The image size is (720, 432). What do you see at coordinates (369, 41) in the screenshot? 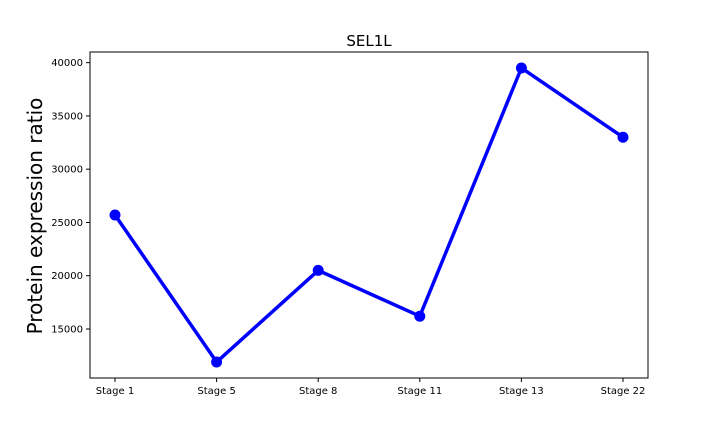
I see `chart-title: SEL1L` at bounding box center [369, 41].